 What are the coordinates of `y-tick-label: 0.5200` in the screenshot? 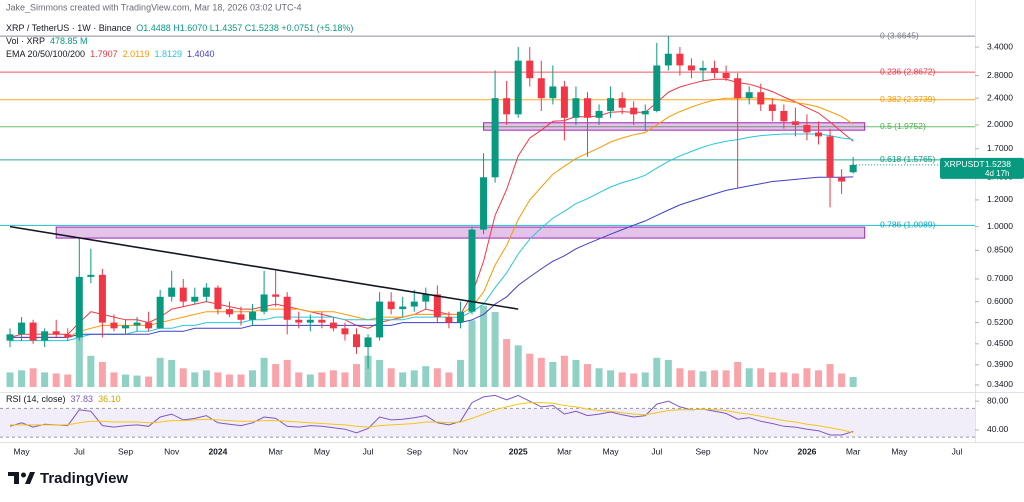 It's located at (1000, 322).